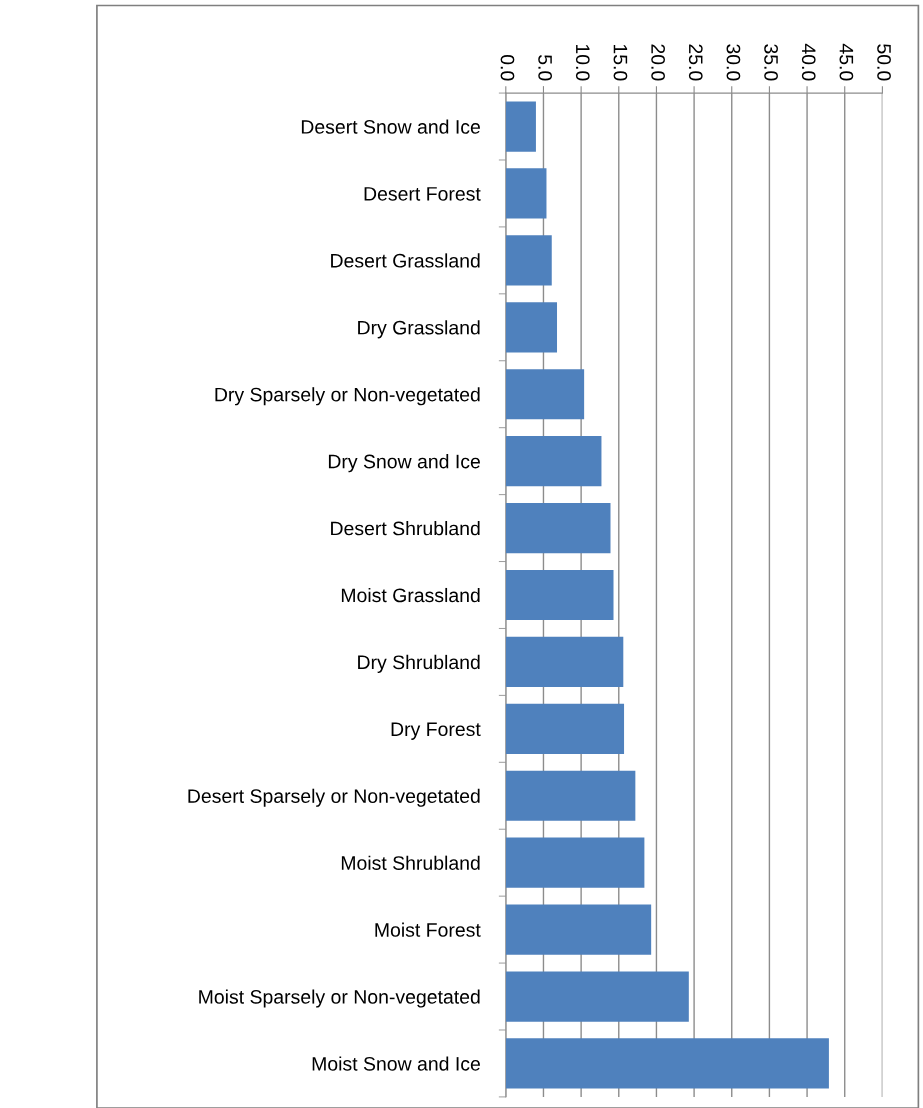  Describe the element at coordinates (658, 62) in the screenshot. I see `x-tick-label: 20.0` at that location.